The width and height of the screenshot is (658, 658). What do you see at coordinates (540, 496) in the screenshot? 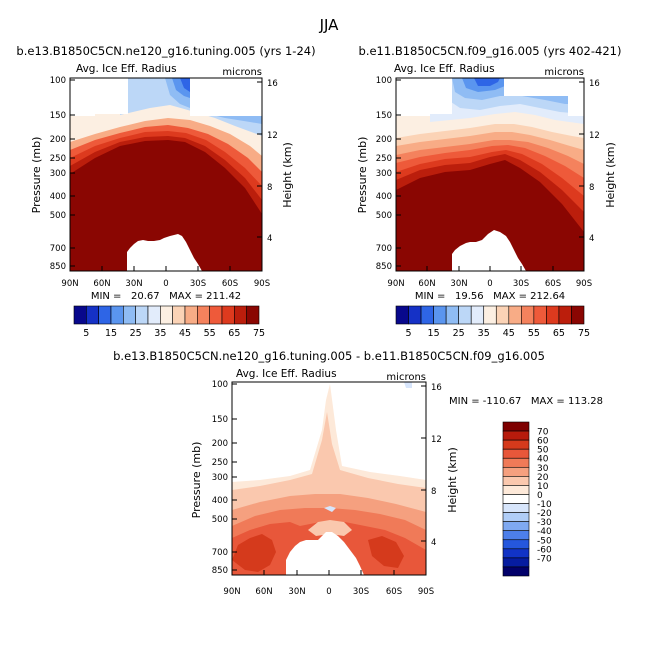
I see `colorbar-label: 0` at bounding box center [540, 496].